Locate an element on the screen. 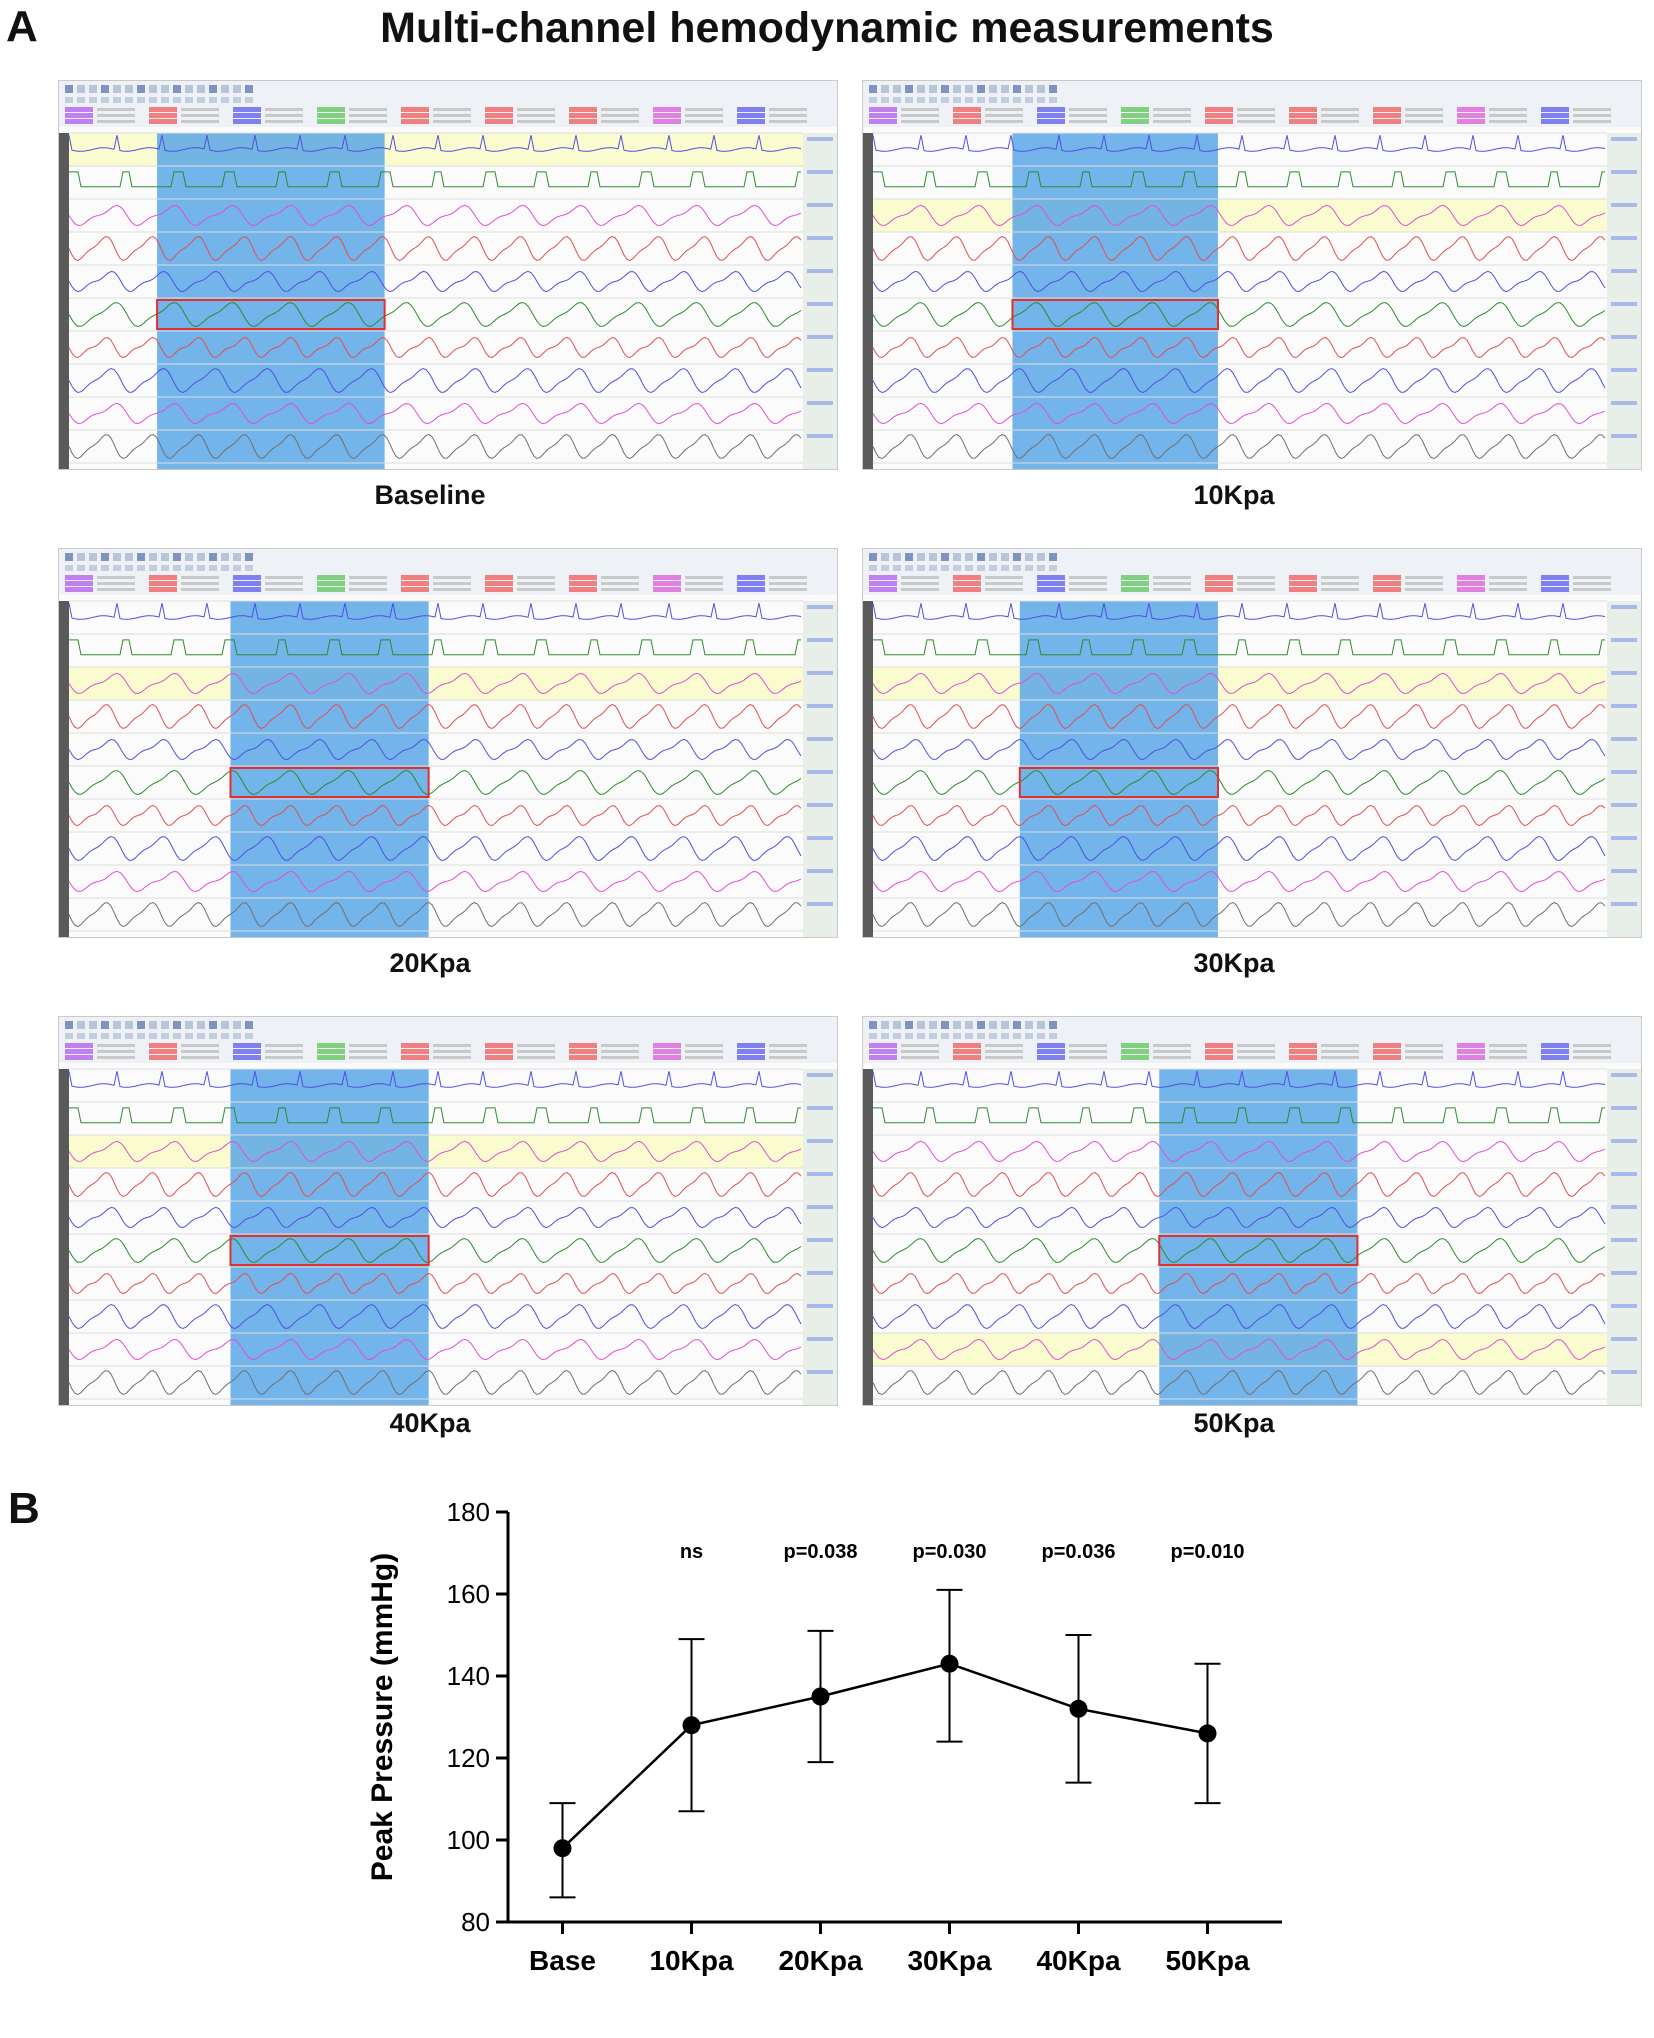 This screenshot has width=1654, height=2038. y-tick-label: 100 is located at coordinates (468, 1840).